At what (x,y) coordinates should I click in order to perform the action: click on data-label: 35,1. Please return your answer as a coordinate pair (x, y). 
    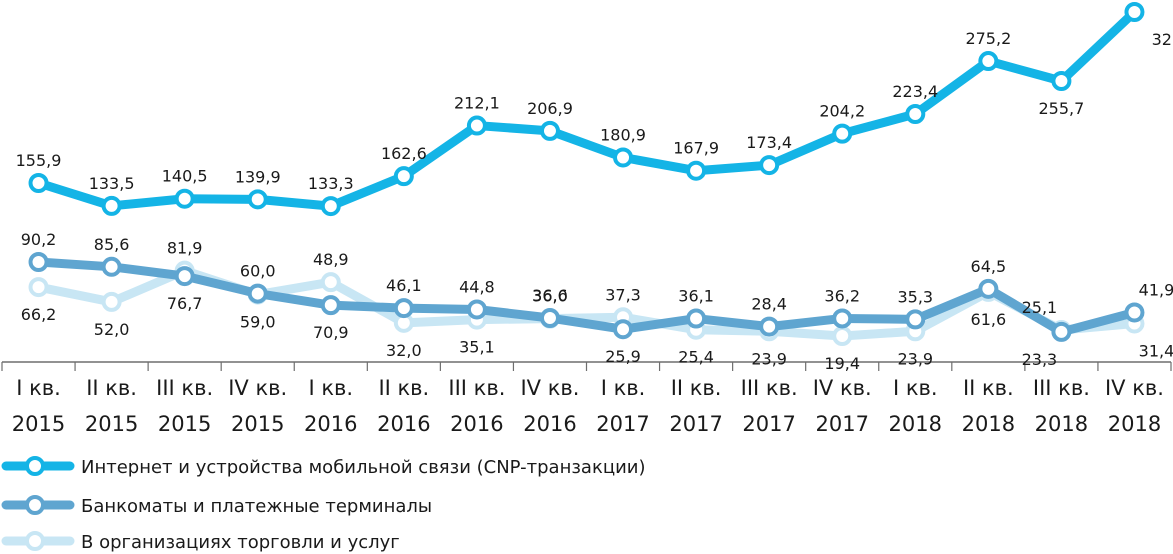
    Looking at the image, I should click on (477, 347).